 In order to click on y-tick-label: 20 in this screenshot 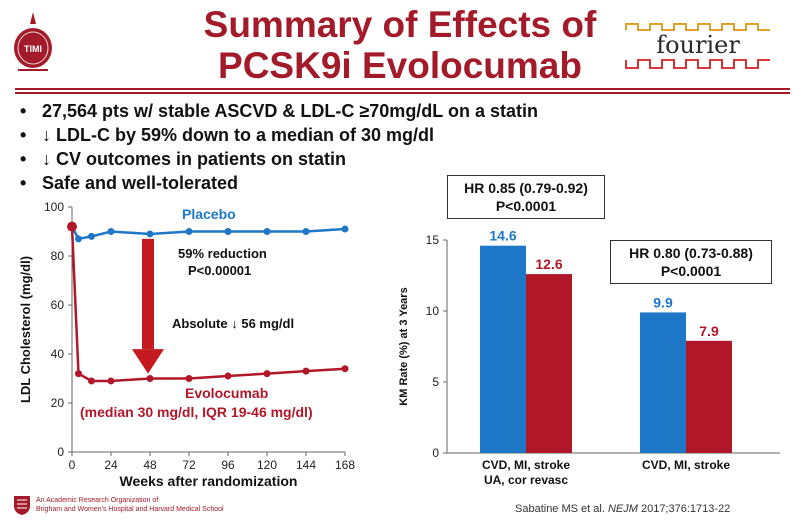, I will do `click(58, 403)`.